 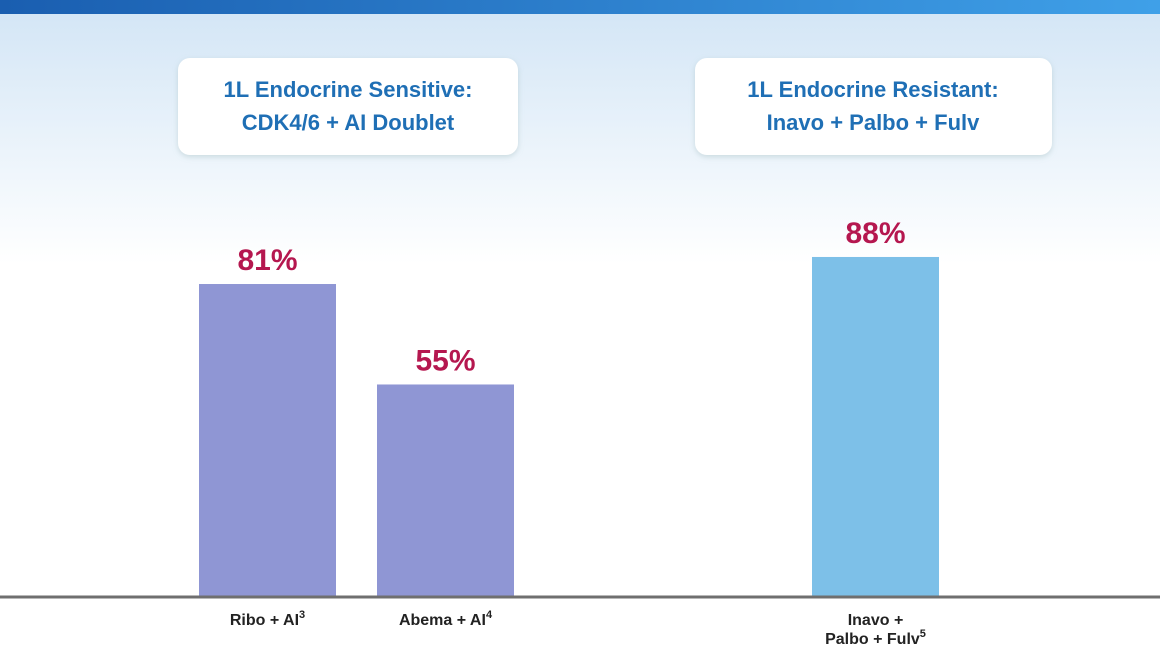 I want to click on x-tick-label: Inavo +, so click(x=876, y=620).